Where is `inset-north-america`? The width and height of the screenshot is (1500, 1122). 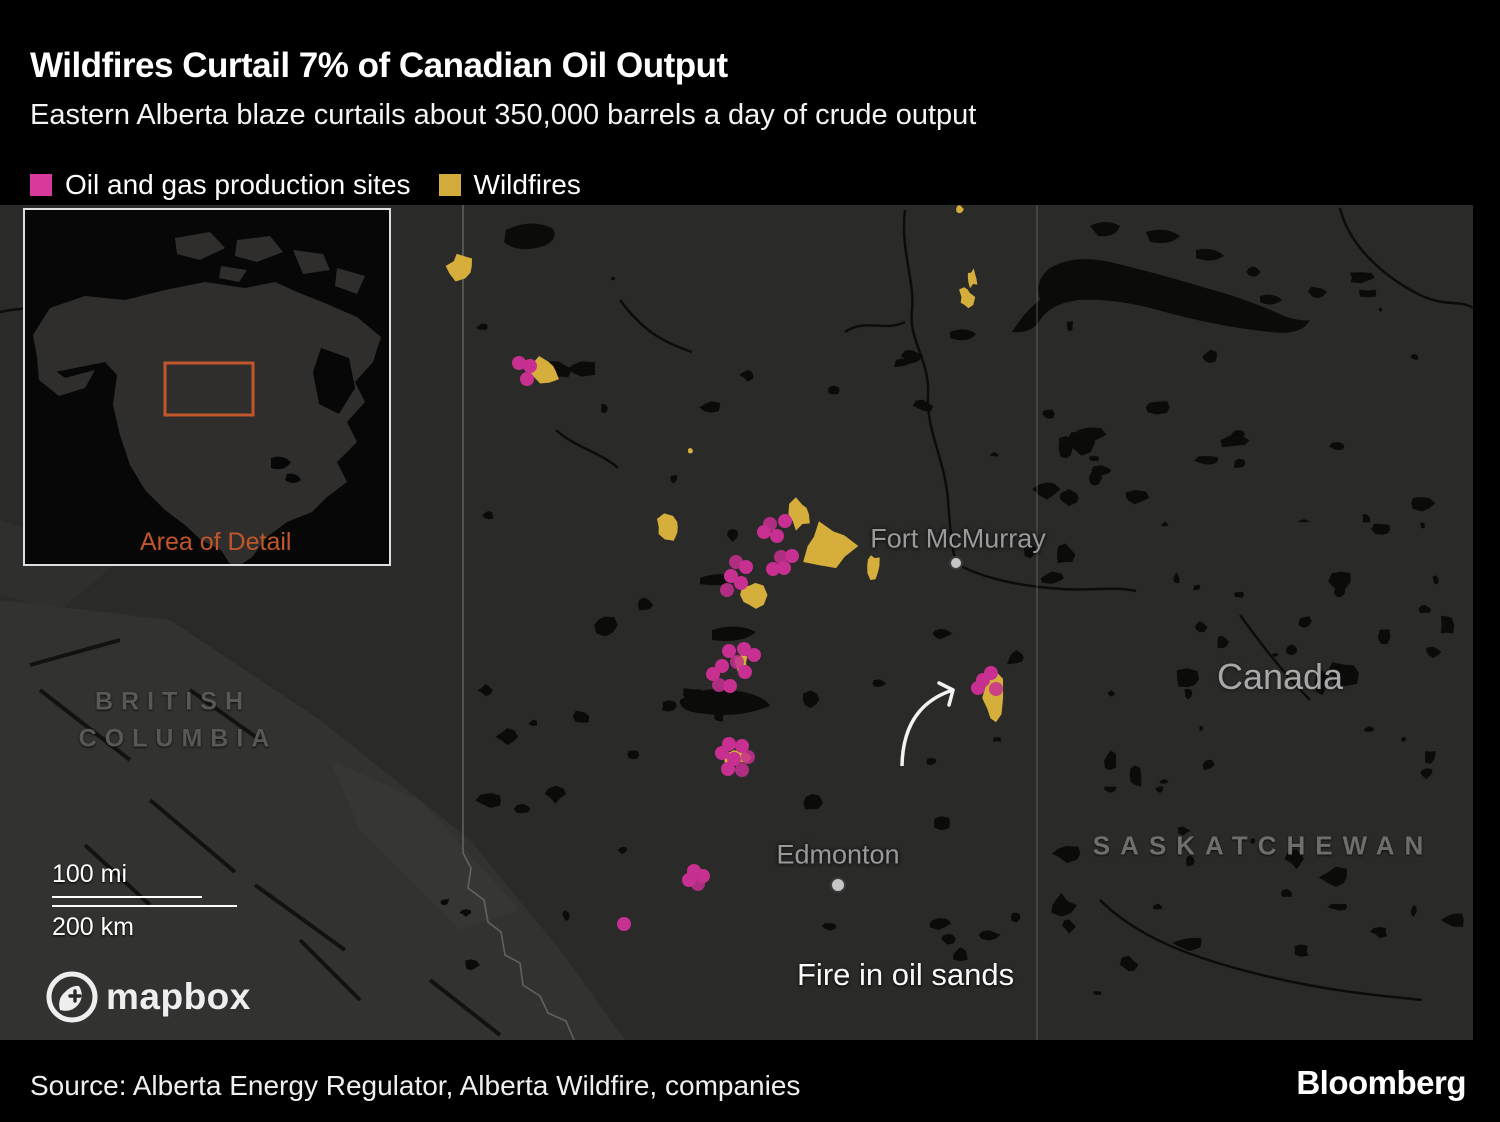 inset-north-america is located at coordinates (207, 387).